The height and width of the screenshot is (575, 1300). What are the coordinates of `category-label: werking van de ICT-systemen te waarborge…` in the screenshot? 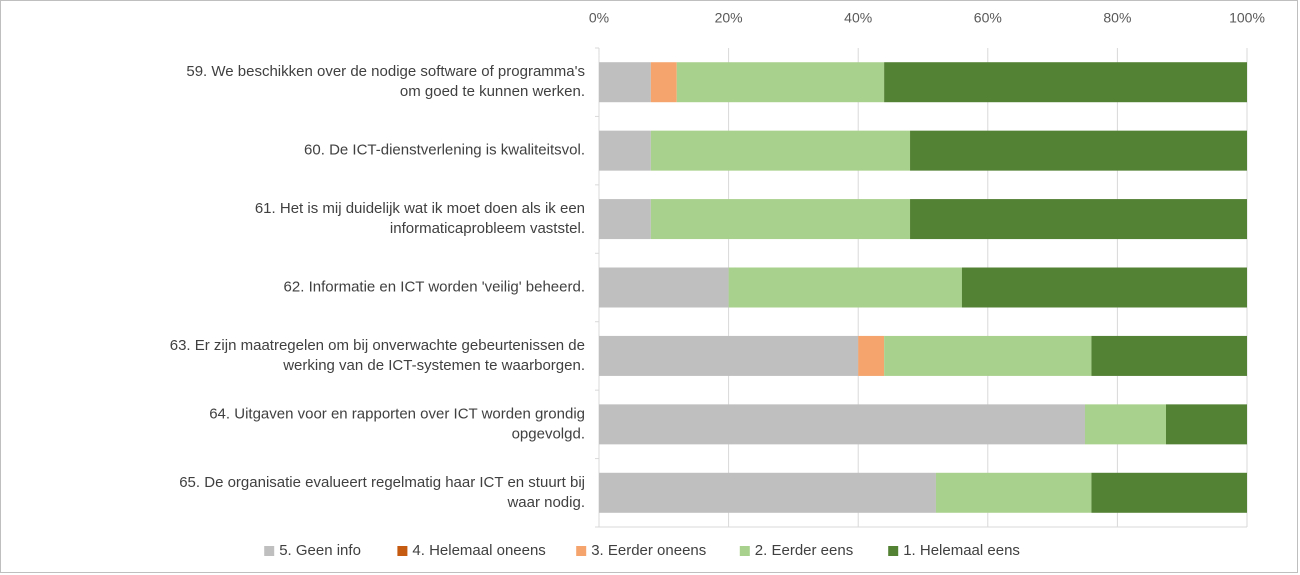 It's located at (433, 365).